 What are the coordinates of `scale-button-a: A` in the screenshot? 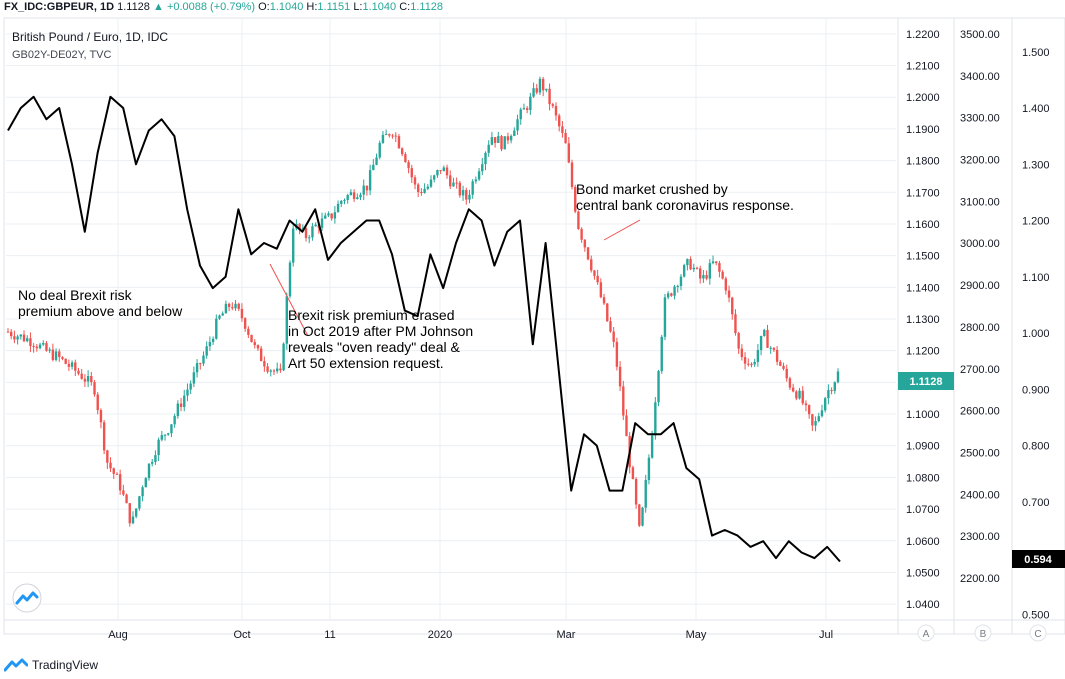 It's located at (926, 633).